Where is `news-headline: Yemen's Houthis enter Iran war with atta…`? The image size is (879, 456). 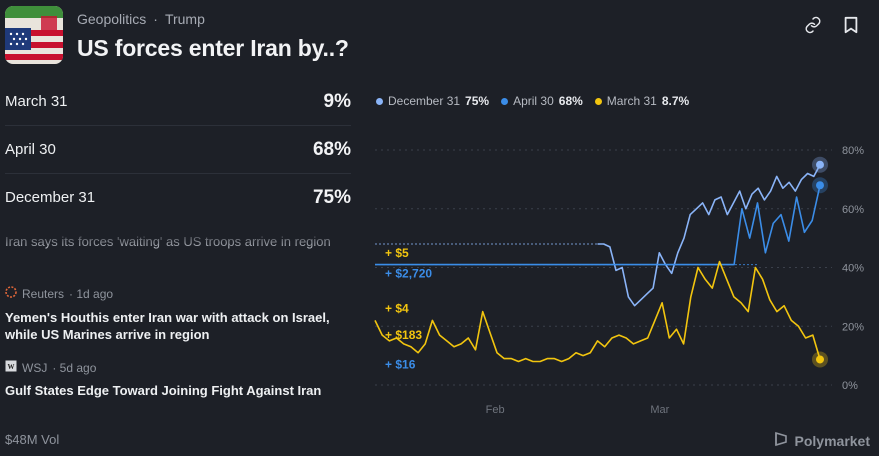
news-headline: Yemen's Houthis enter Iran war with atta… is located at coordinates (167, 326).